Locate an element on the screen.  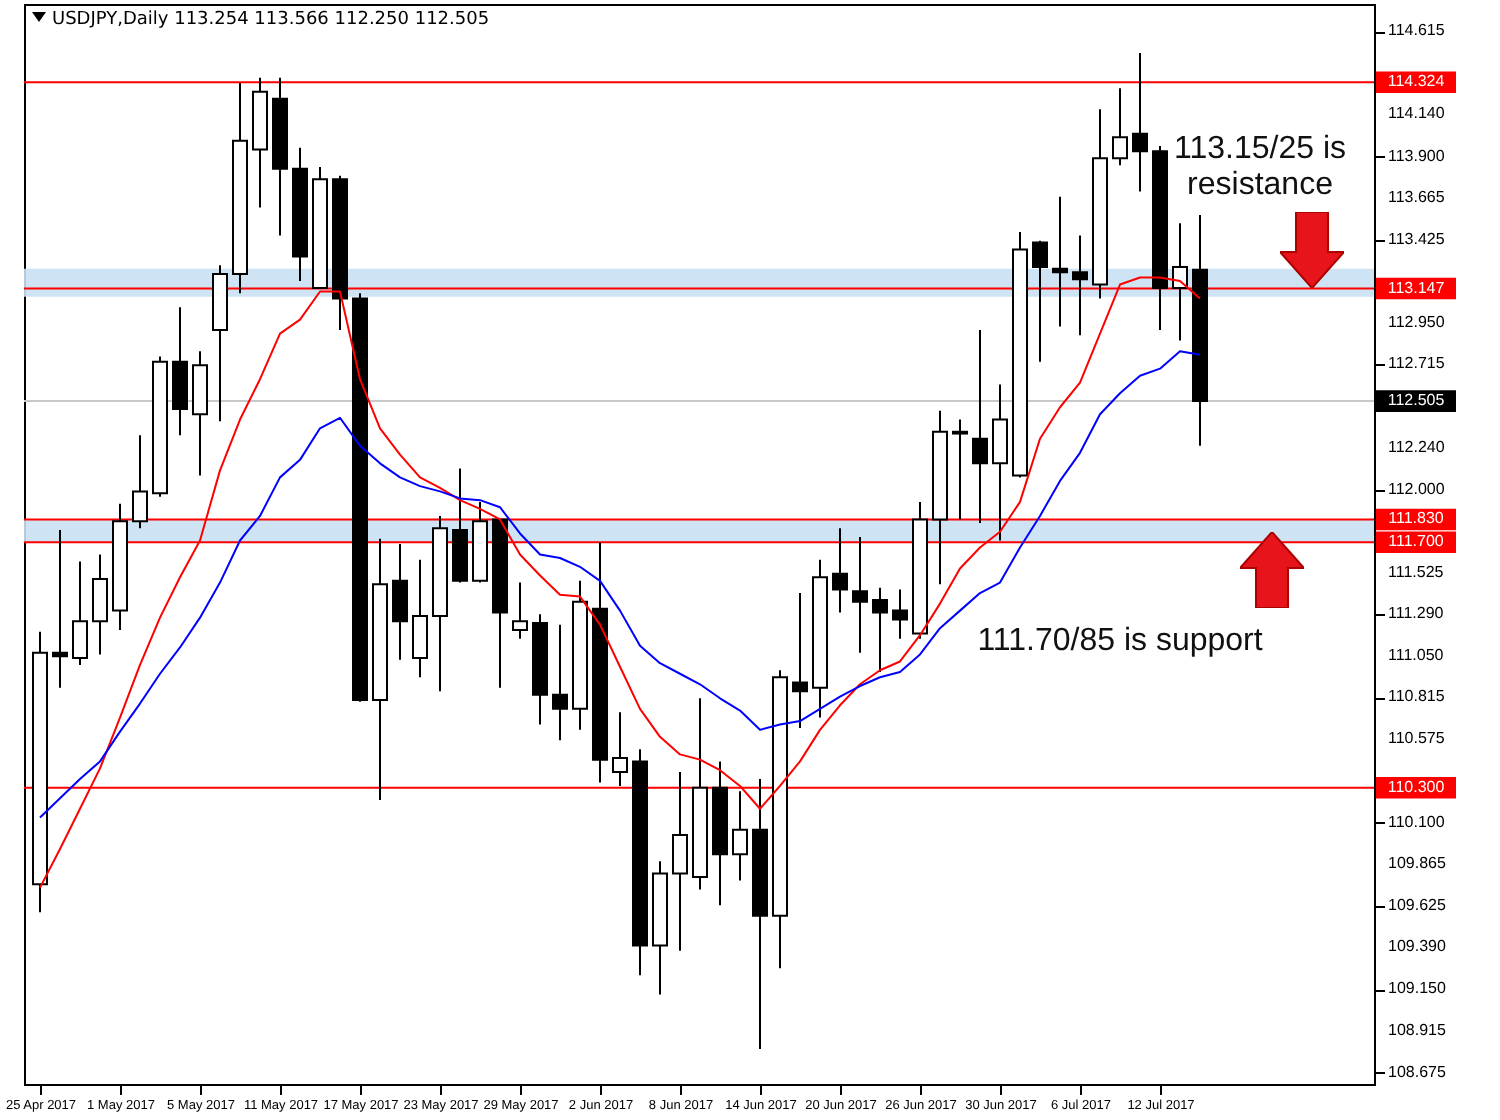
y-tick-label: 112.950 is located at coordinates (1417, 322).